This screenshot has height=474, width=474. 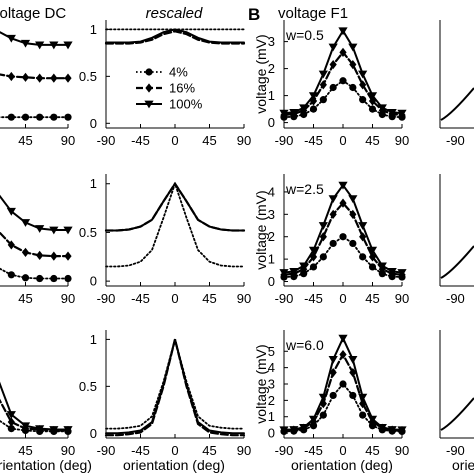 What do you see at coordinates (456, 240) in the screenshot?
I see `chart-panel-edge-1: -90` at bounding box center [456, 240].